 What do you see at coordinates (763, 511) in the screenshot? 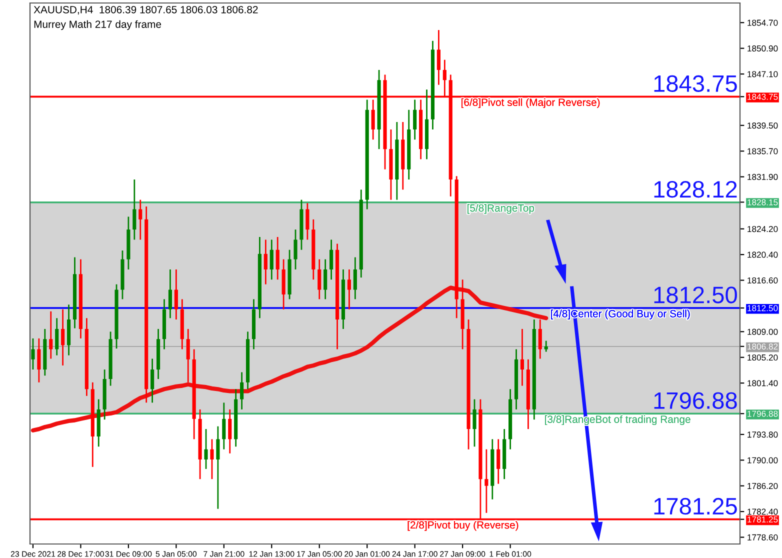
I see `y-tick-label: 1782.40` at bounding box center [763, 511].